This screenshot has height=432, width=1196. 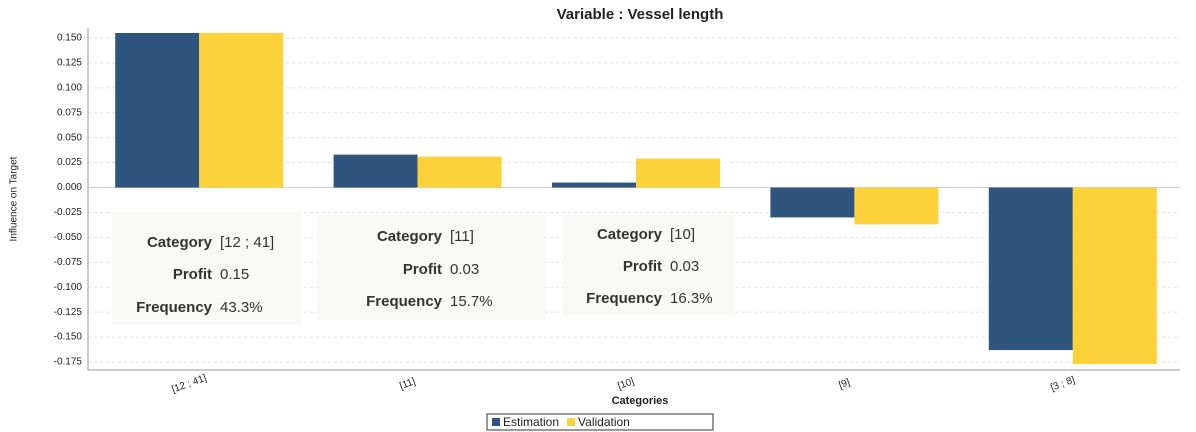 What do you see at coordinates (640, 401) in the screenshot?
I see `x-axis-label: Categories` at bounding box center [640, 401].